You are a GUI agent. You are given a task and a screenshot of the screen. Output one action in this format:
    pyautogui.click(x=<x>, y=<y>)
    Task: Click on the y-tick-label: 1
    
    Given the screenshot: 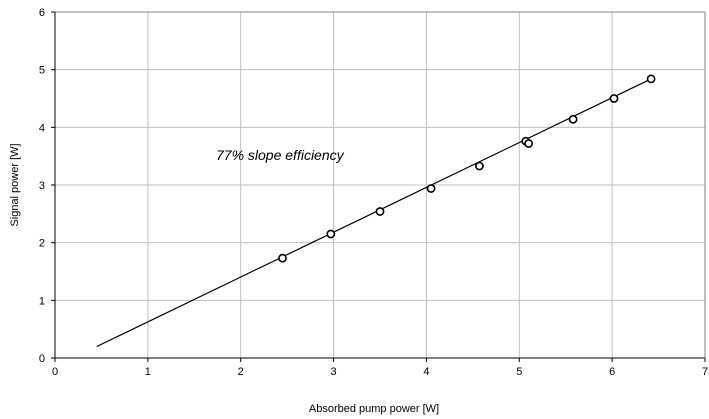 What is the action you would take?
    pyautogui.click(x=42, y=301)
    